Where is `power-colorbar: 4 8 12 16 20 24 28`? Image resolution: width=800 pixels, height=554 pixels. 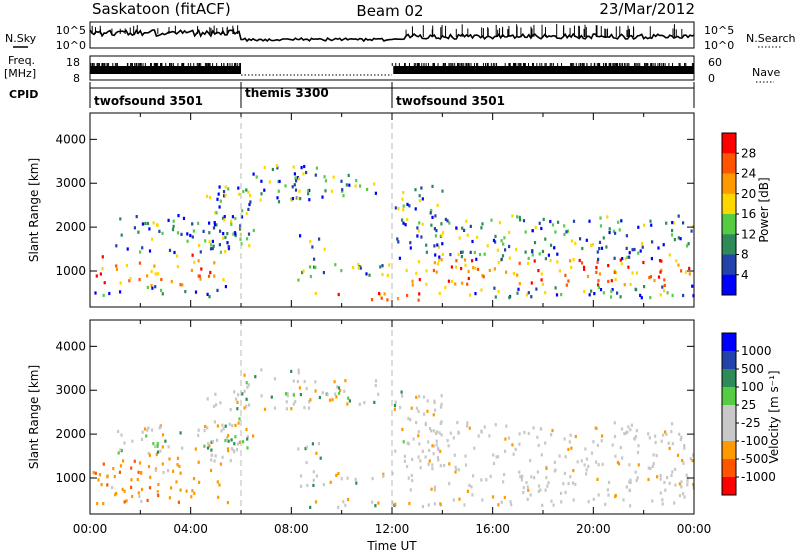
power-colorbar: 4 8 12 16 20 24 28 is located at coordinates (738, 214).